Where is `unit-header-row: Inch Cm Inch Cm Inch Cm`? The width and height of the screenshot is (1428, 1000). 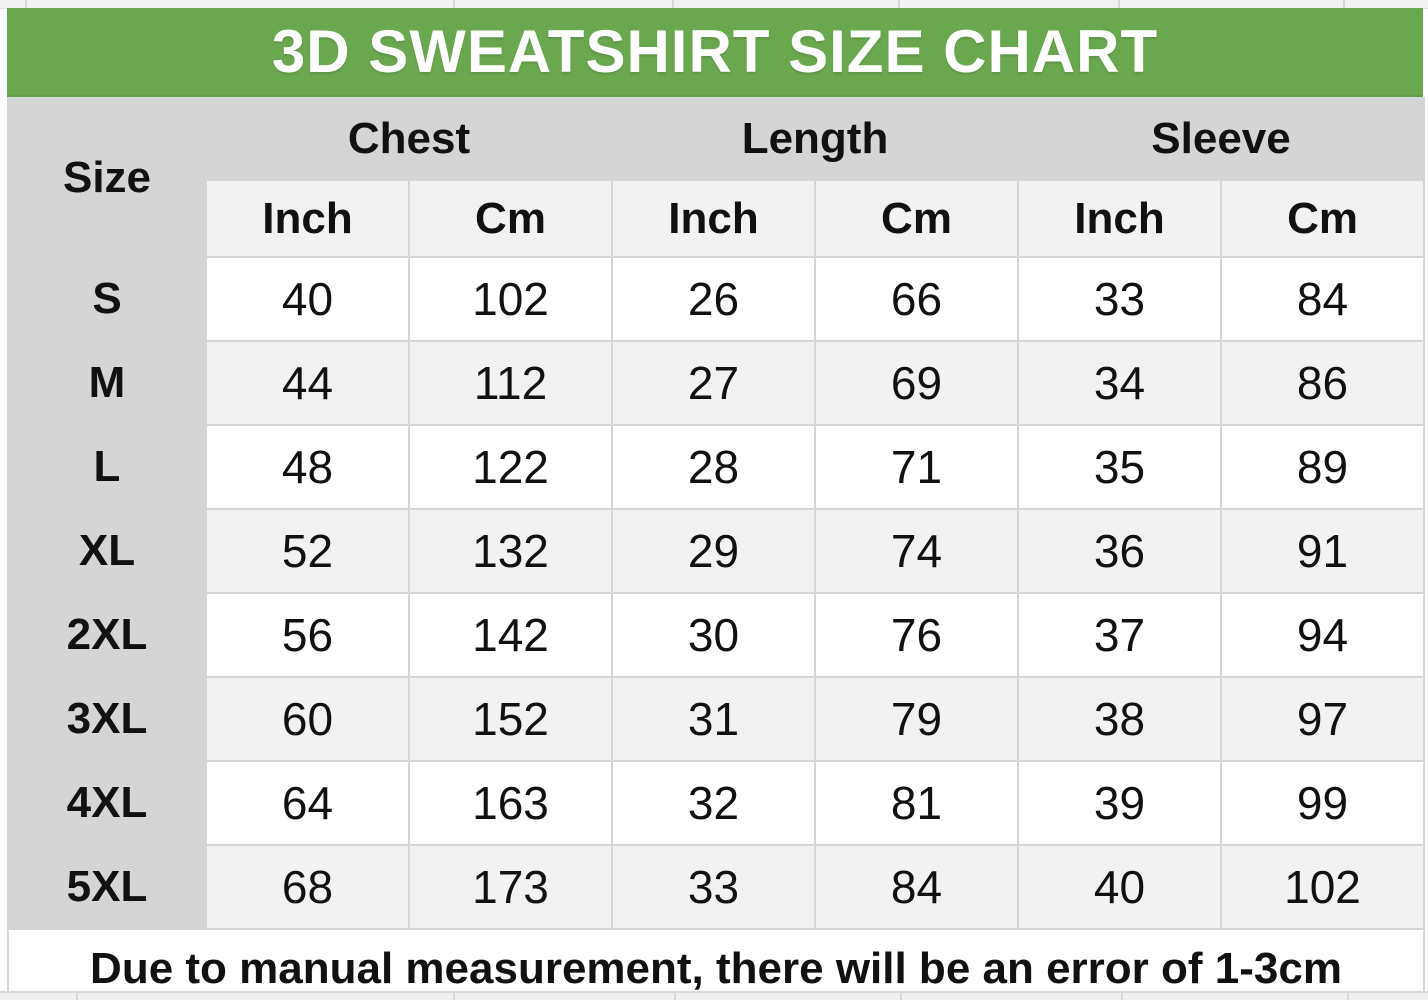 unit-header-row: Inch Cm Inch Cm Inch Cm is located at coordinates (717, 218).